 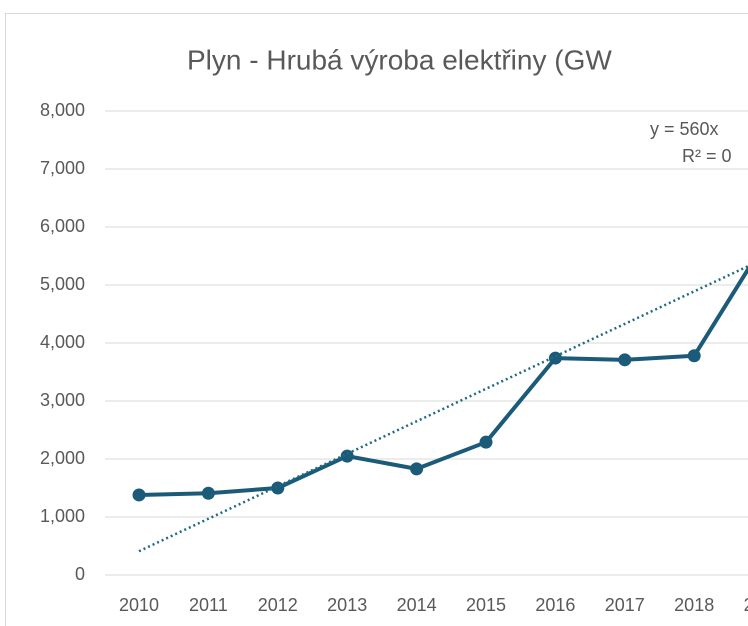 What do you see at coordinates (625, 605) in the screenshot?
I see `x-tick-label: 2017` at bounding box center [625, 605].